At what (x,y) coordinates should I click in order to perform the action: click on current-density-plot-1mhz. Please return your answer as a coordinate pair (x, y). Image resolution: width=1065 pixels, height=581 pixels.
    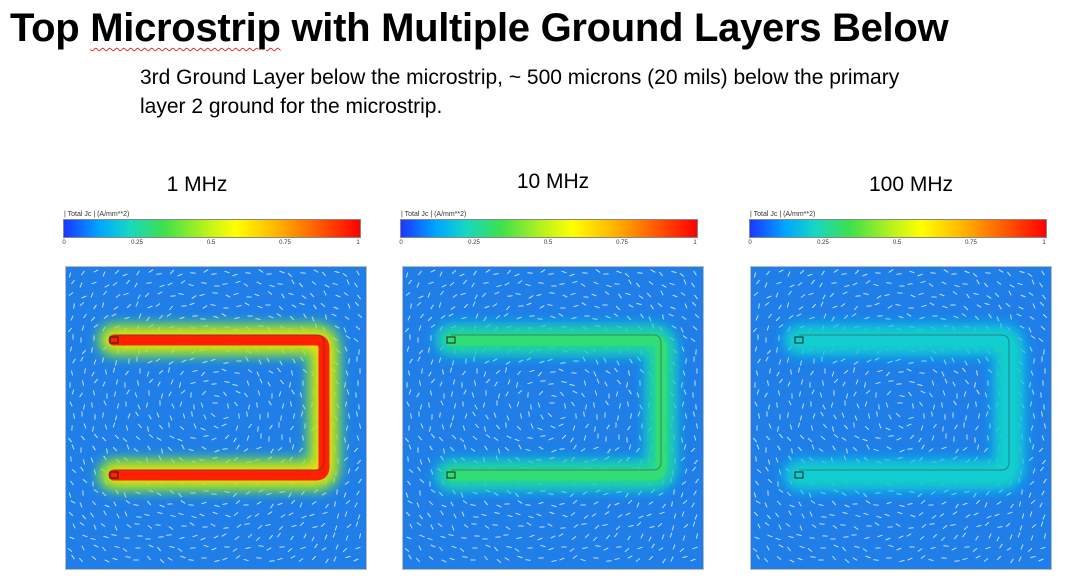
    Looking at the image, I should click on (216, 418).